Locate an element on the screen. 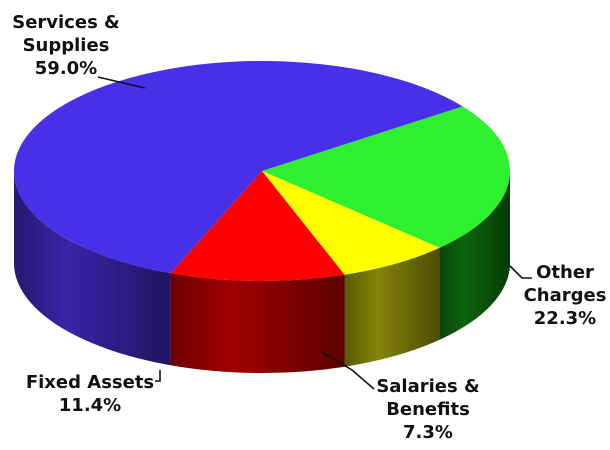 The width and height of the screenshot is (610, 450). slice-label-other-charges: Other Charges 22.3% is located at coordinates (565, 295).